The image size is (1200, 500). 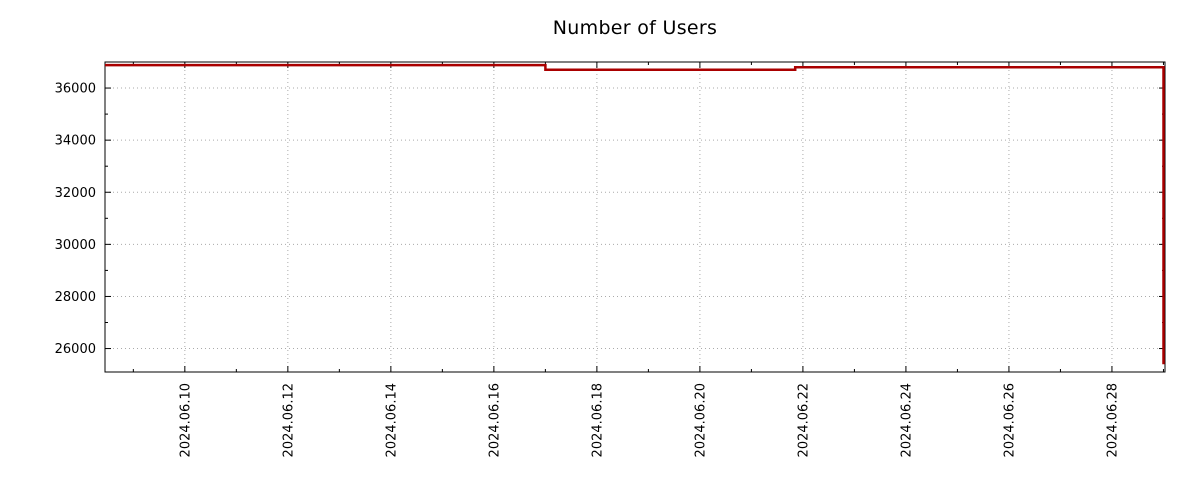 I want to click on svg-text: 34000, so click(x=75, y=141).